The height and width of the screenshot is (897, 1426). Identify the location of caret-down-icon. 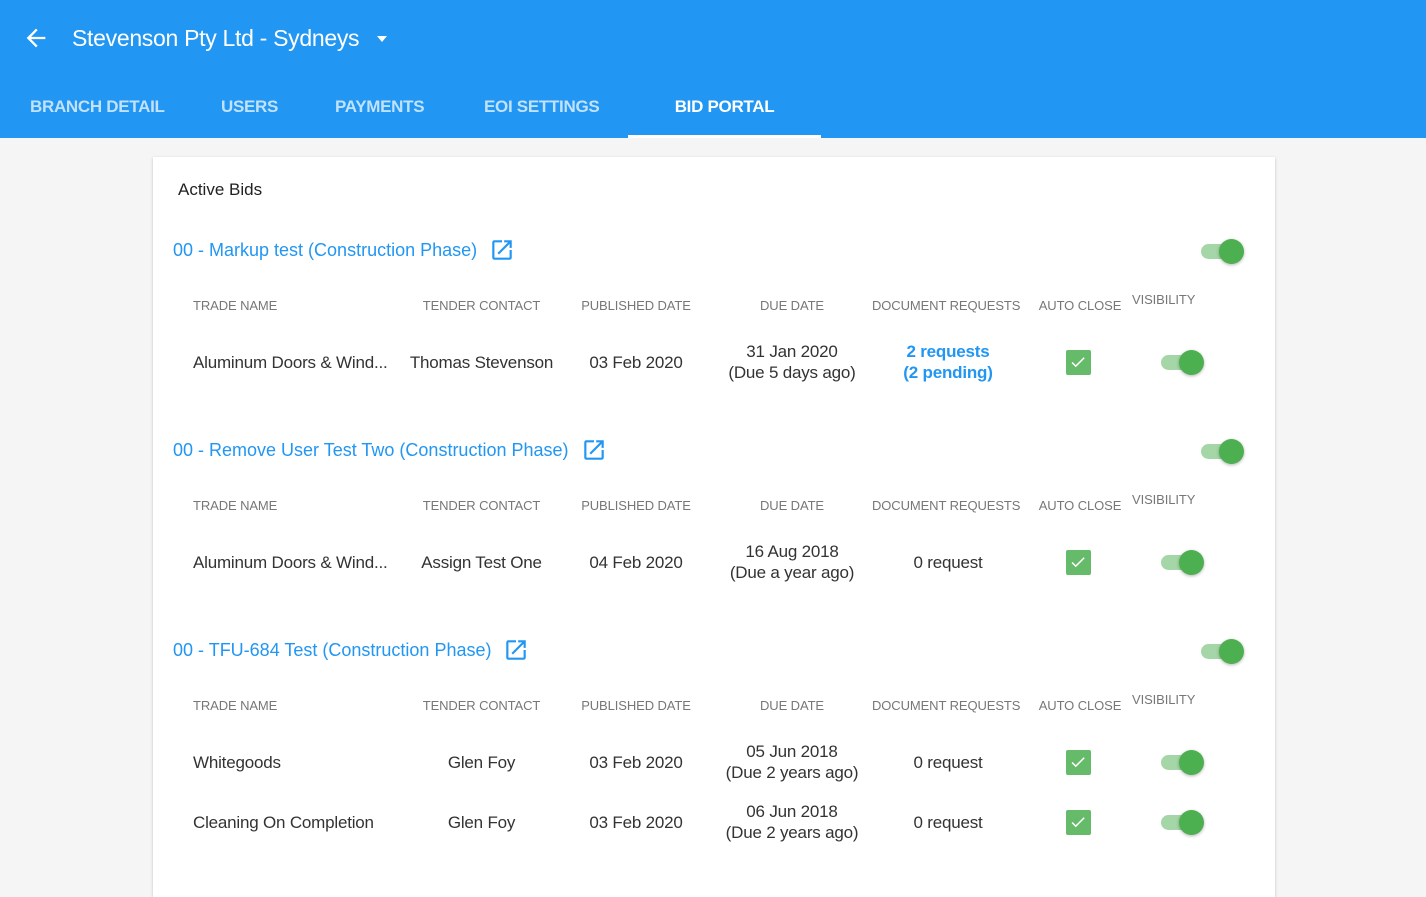
(382, 39).